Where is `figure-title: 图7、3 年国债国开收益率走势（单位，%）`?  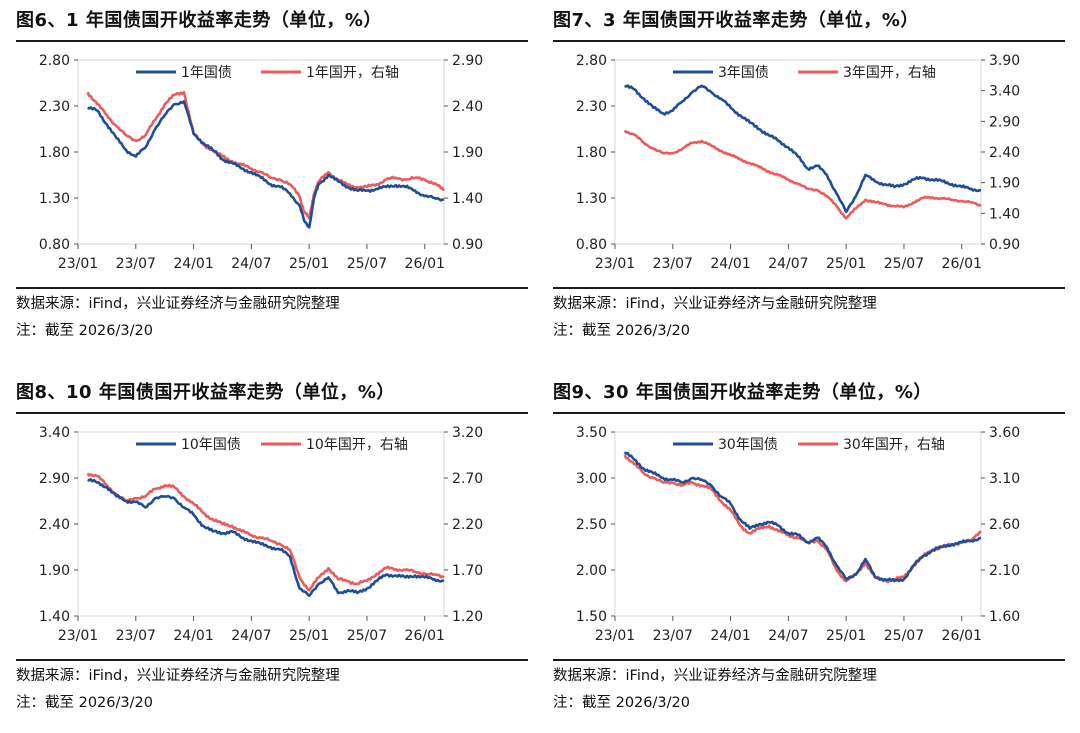
figure-title: 图7、3 年国债国开收益率走势（单位，%） is located at coordinates (809, 21).